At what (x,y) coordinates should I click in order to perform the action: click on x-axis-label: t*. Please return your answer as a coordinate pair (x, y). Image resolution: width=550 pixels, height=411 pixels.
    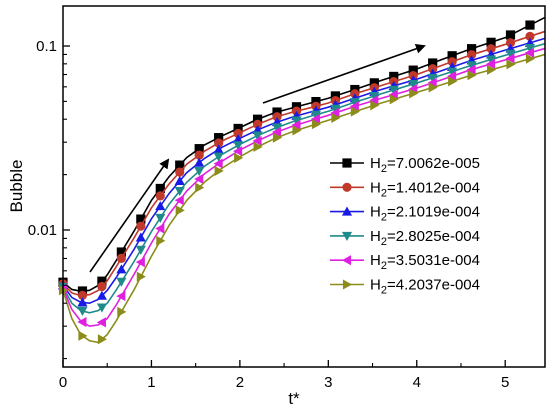
    Looking at the image, I should click on (294, 398).